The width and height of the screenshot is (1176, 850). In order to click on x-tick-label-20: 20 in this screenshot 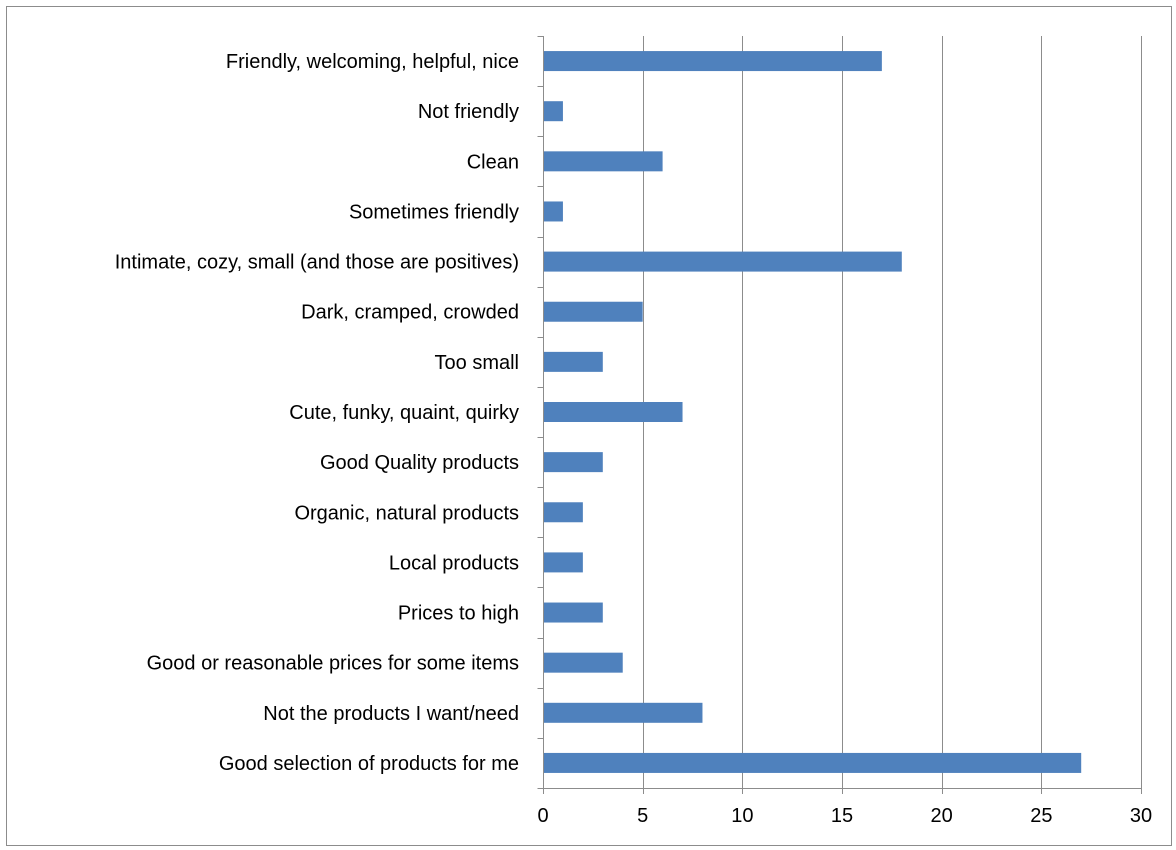, I will do `click(942, 816)`.